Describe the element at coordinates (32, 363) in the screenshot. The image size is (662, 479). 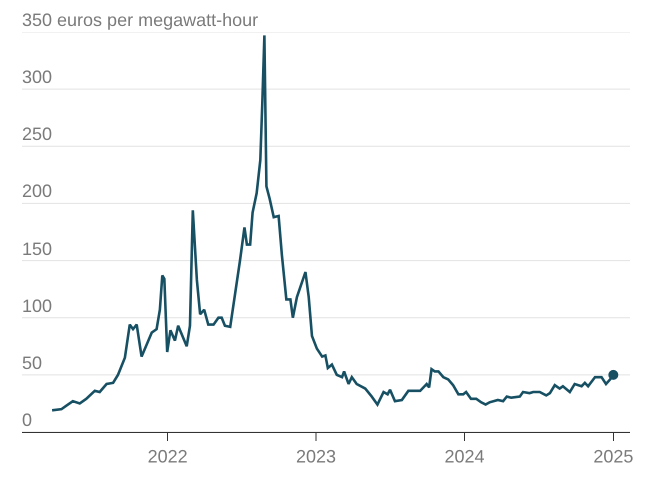
I see `y-tick-label: 50` at that location.